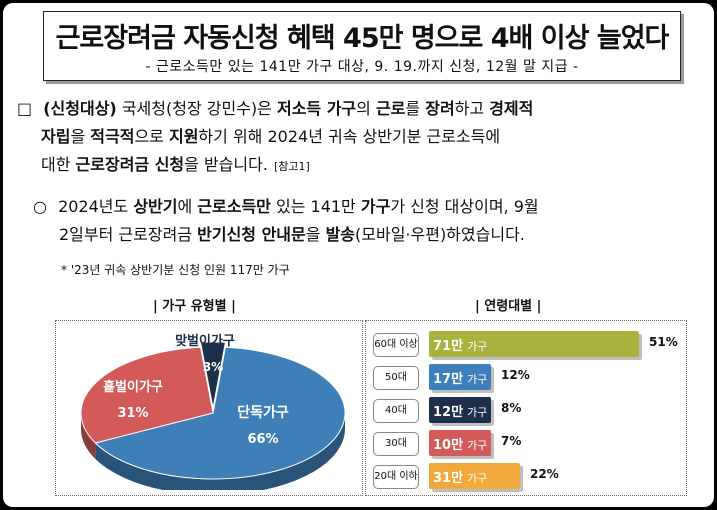 The height and width of the screenshot is (510, 717). What do you see at coordinates (396, 378) in the screenshot?
I see `bar-category-label: 50대` at bounding box center [396, 378].